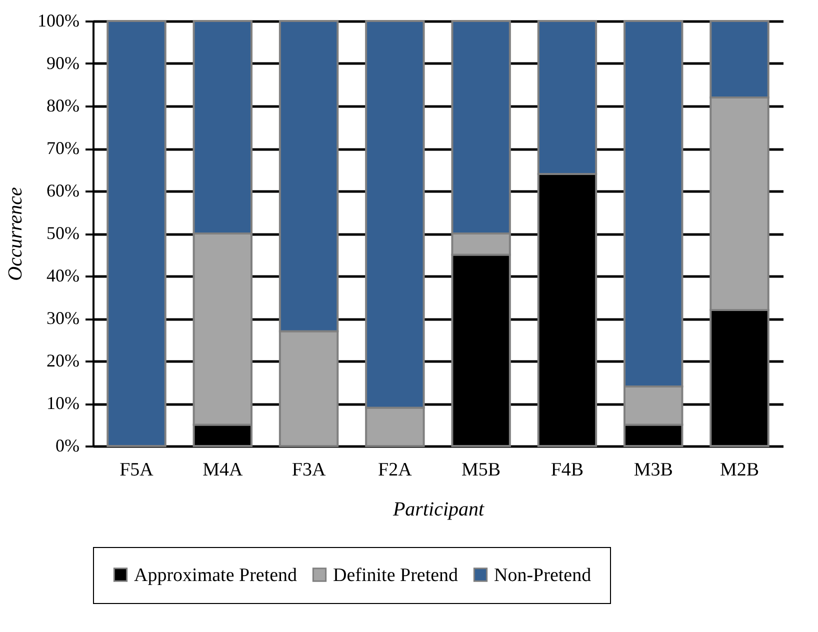 The width and height of the screenshot is (818, 632). Describe the element at coordinates (567, 470) in the screenshot. I see `x-tick-label: F4B` at that location.